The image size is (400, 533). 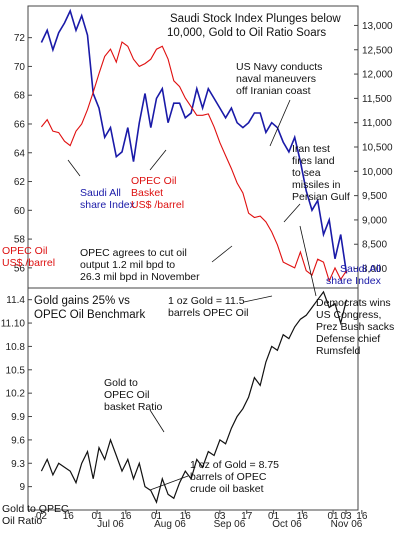 What do you see at coordinates (377, 123) in the screenshot?
I see `saudi-axis-tick-label-6: 11,000` at bounding box center [377, 123].